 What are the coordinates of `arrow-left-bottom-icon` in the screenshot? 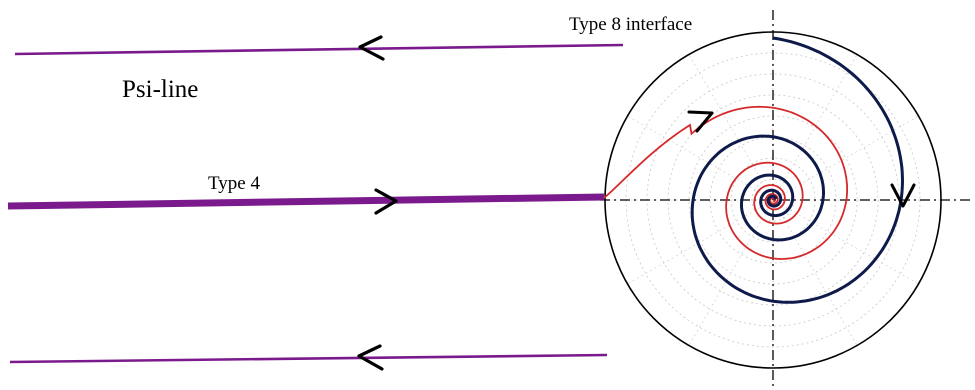 It's located at (370, 357).